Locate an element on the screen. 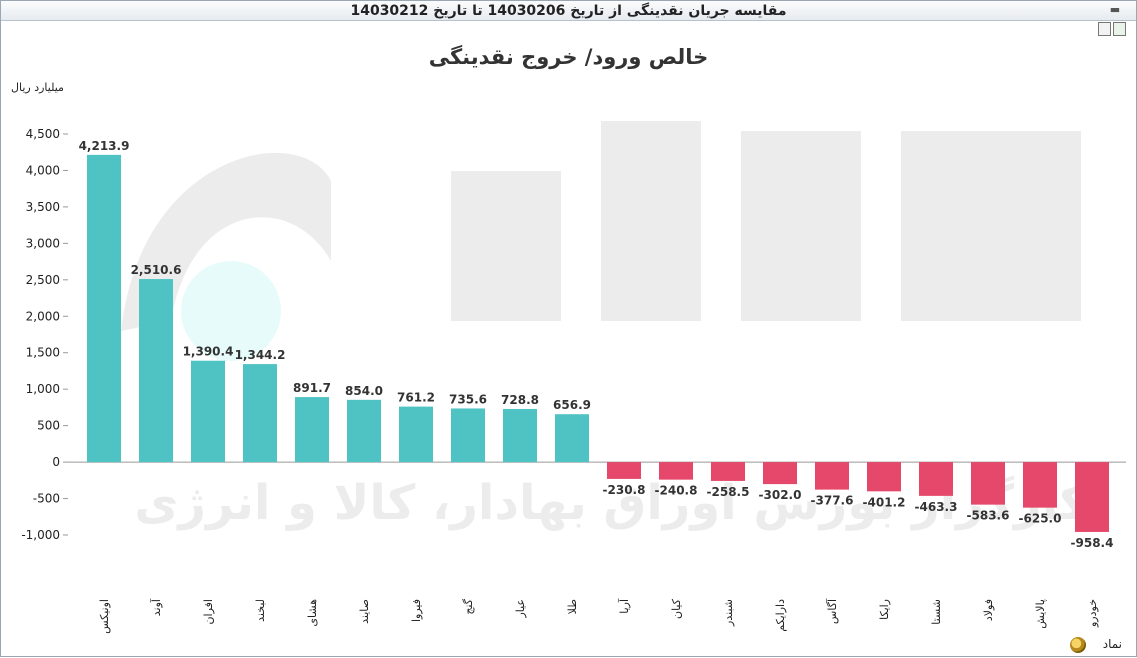 The height and width of the screenshot is (658, 1137). data-label: 1,390.4 is located at coordinates (208, 352).